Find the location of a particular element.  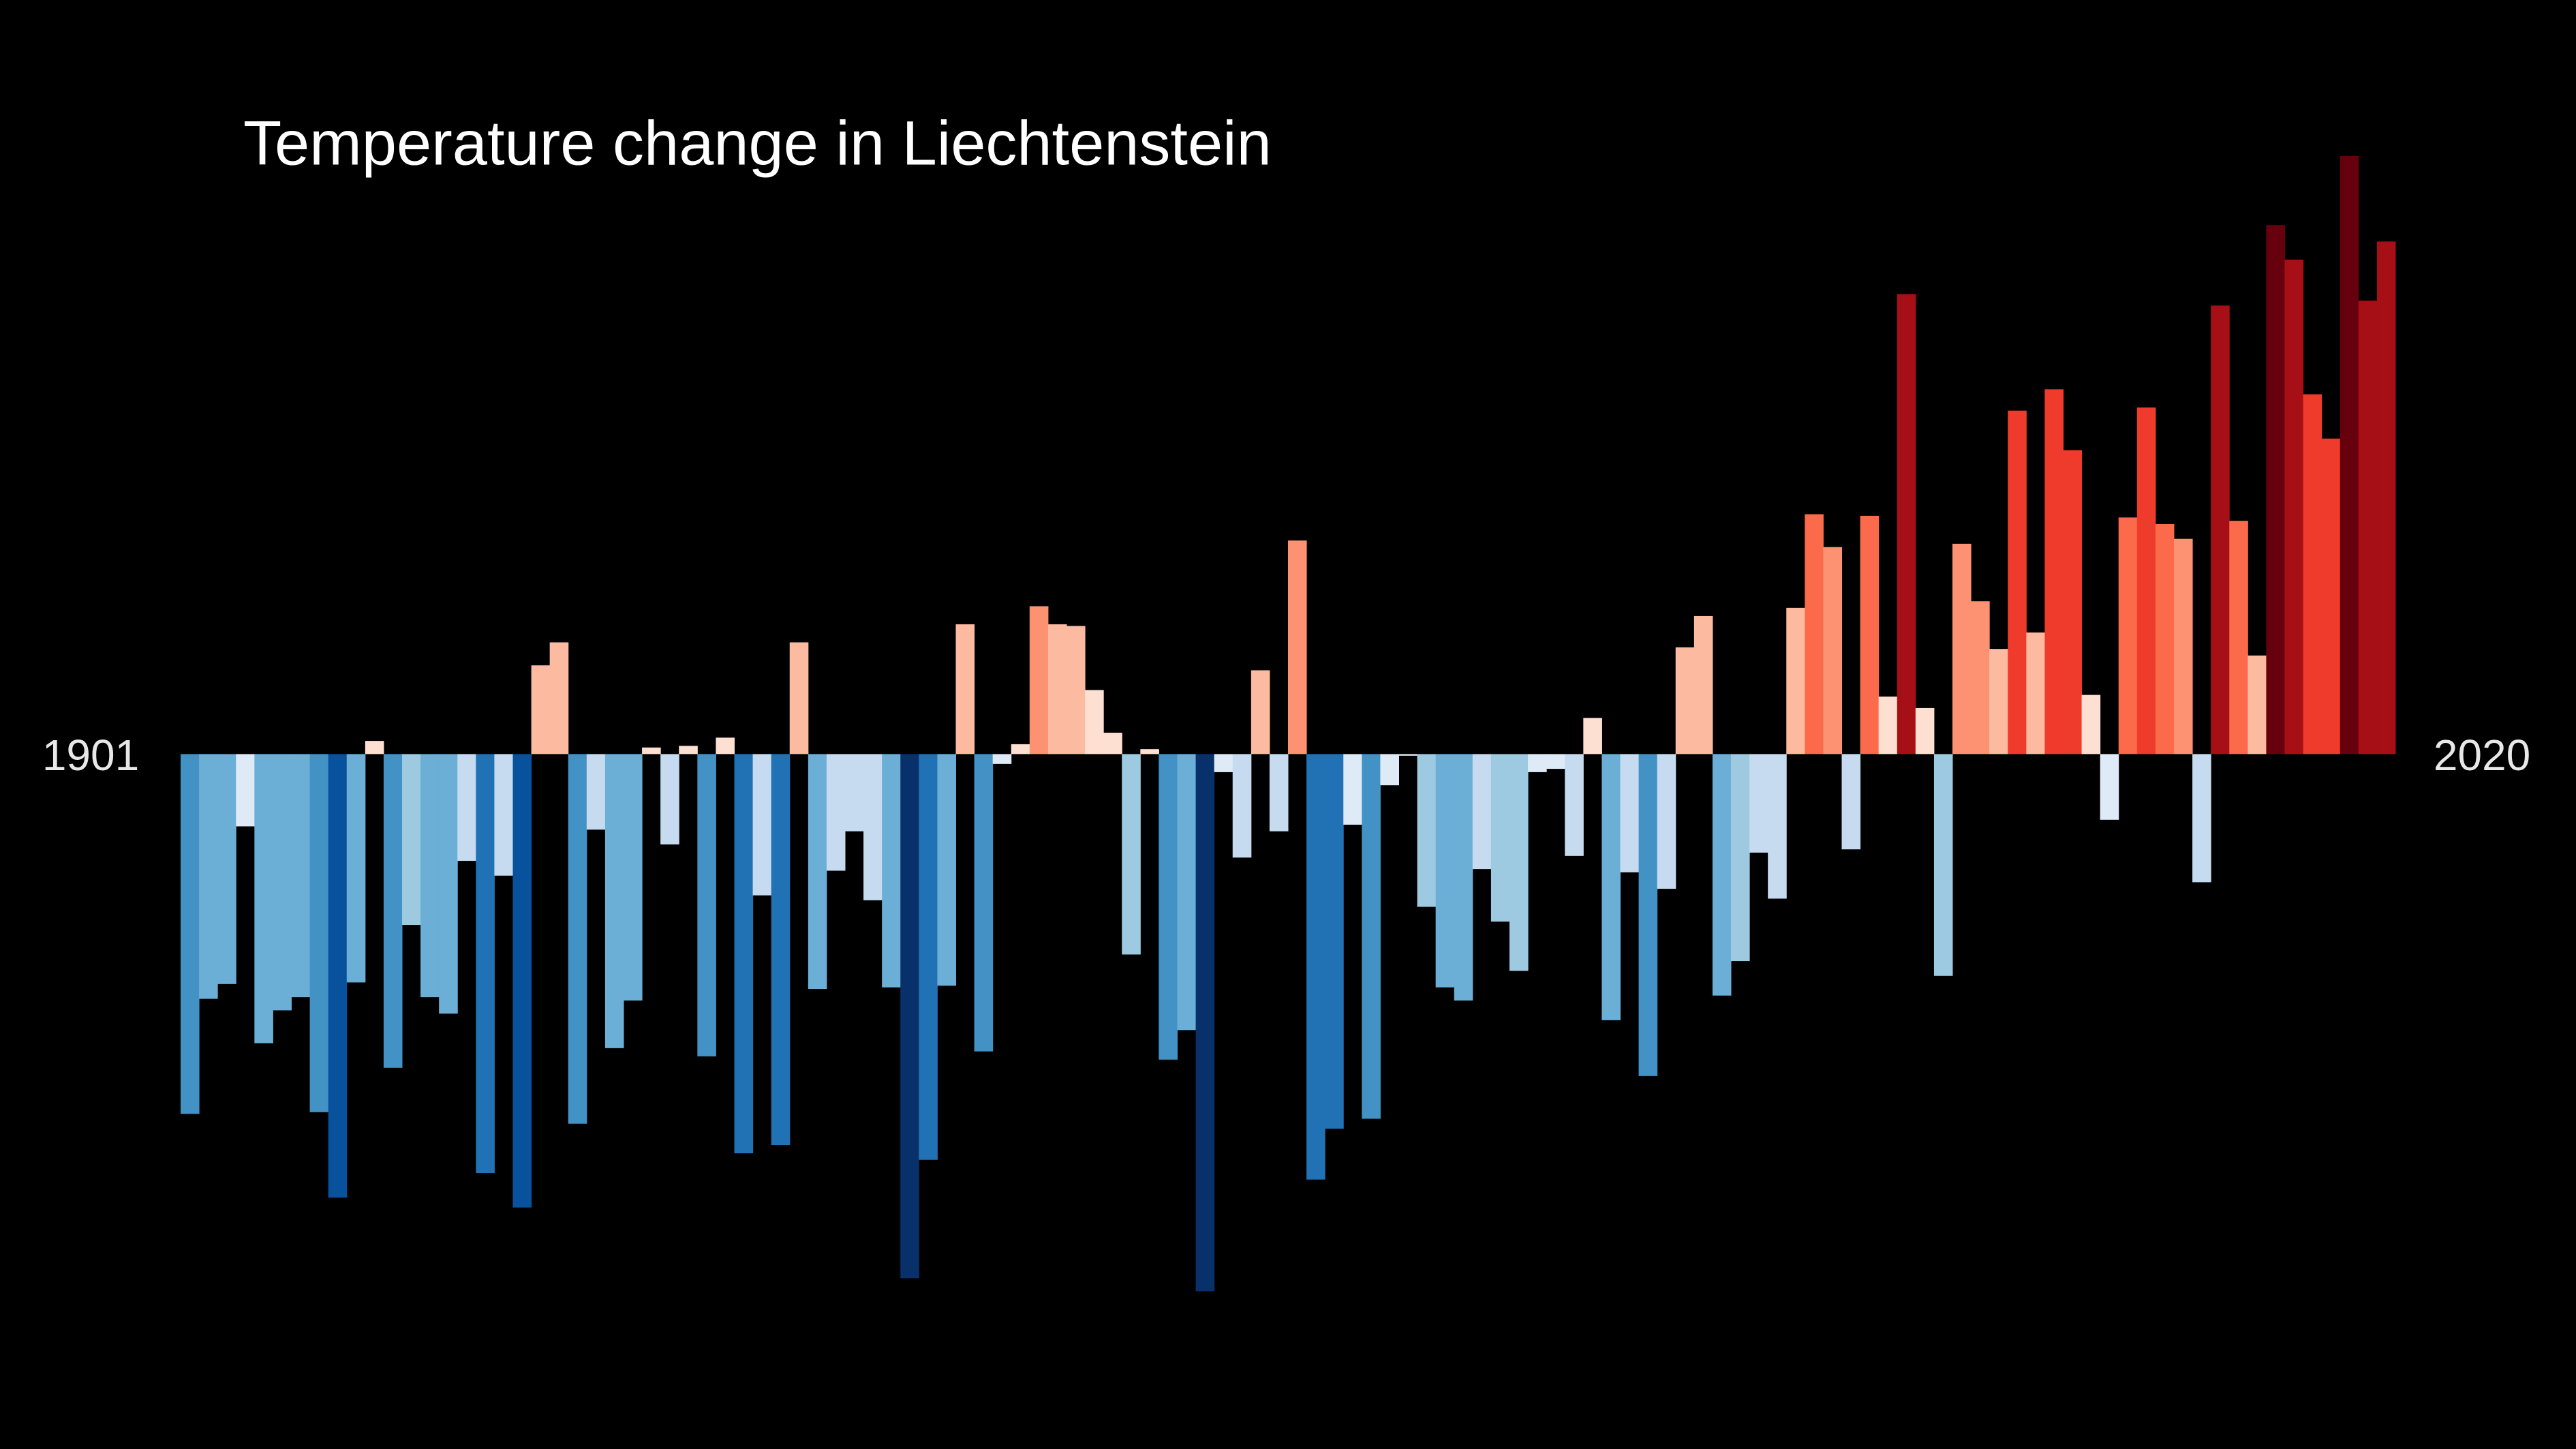

start-year-label: 1901 is located at coordinates (91, 756).